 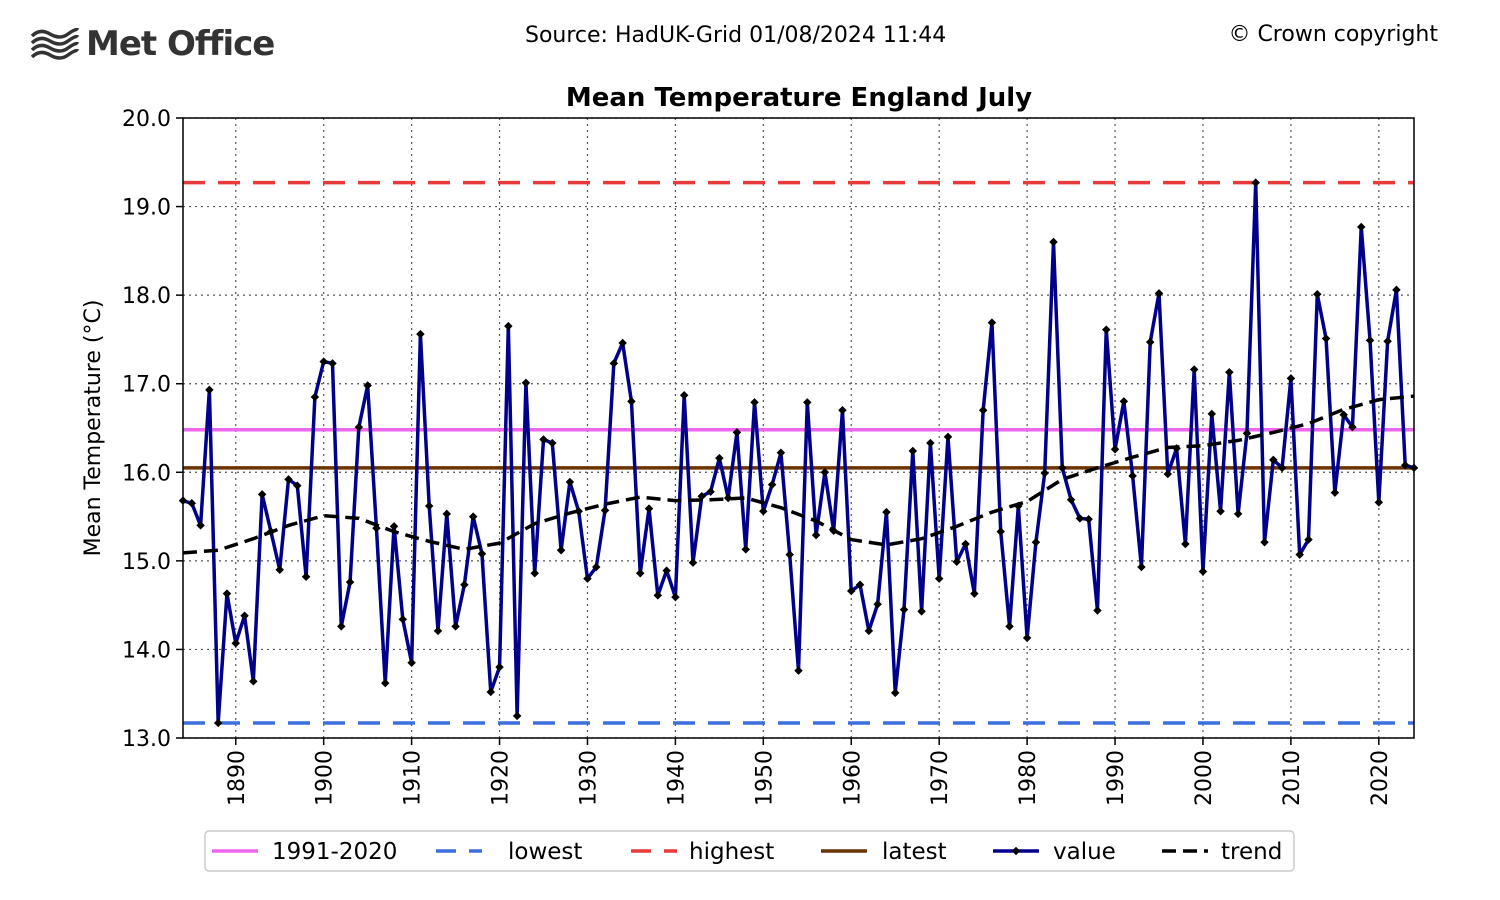 What do you see at coordinates (588, 778) in the screenshot?
I see `x-tick-label: 1930` at bounding box center [588, 778].